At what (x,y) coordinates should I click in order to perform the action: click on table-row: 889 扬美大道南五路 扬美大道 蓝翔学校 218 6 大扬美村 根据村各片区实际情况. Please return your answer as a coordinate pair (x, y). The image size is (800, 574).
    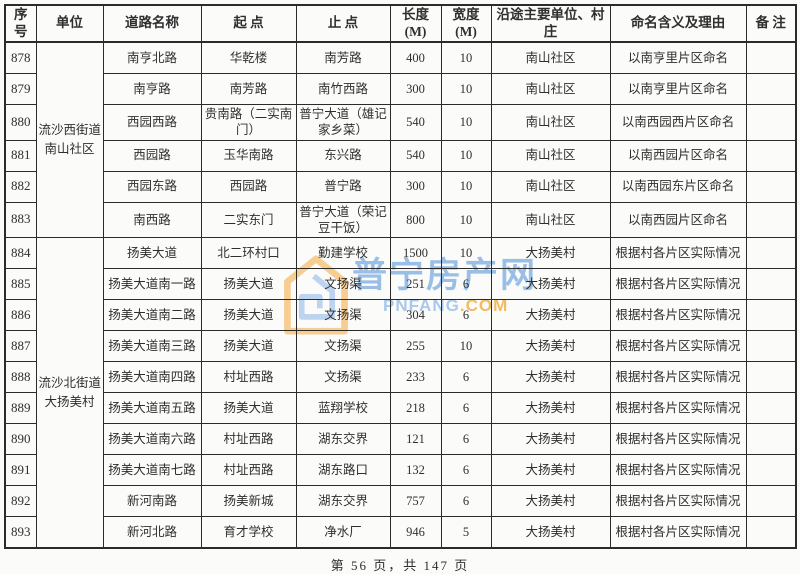
    Looking at the image, I should click on (400, 408).